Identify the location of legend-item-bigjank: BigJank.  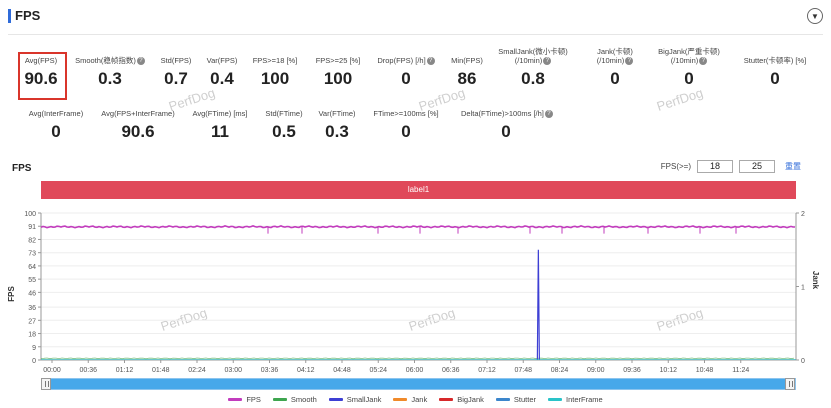
(461, 399).